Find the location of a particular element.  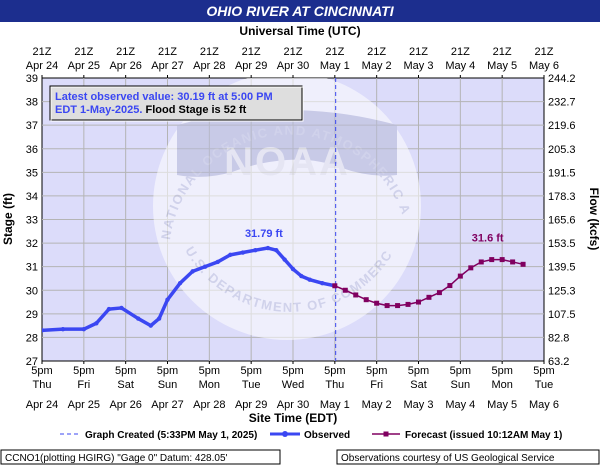

bottom-tick-date: Apr 24 is located at coordinates (42, 405).